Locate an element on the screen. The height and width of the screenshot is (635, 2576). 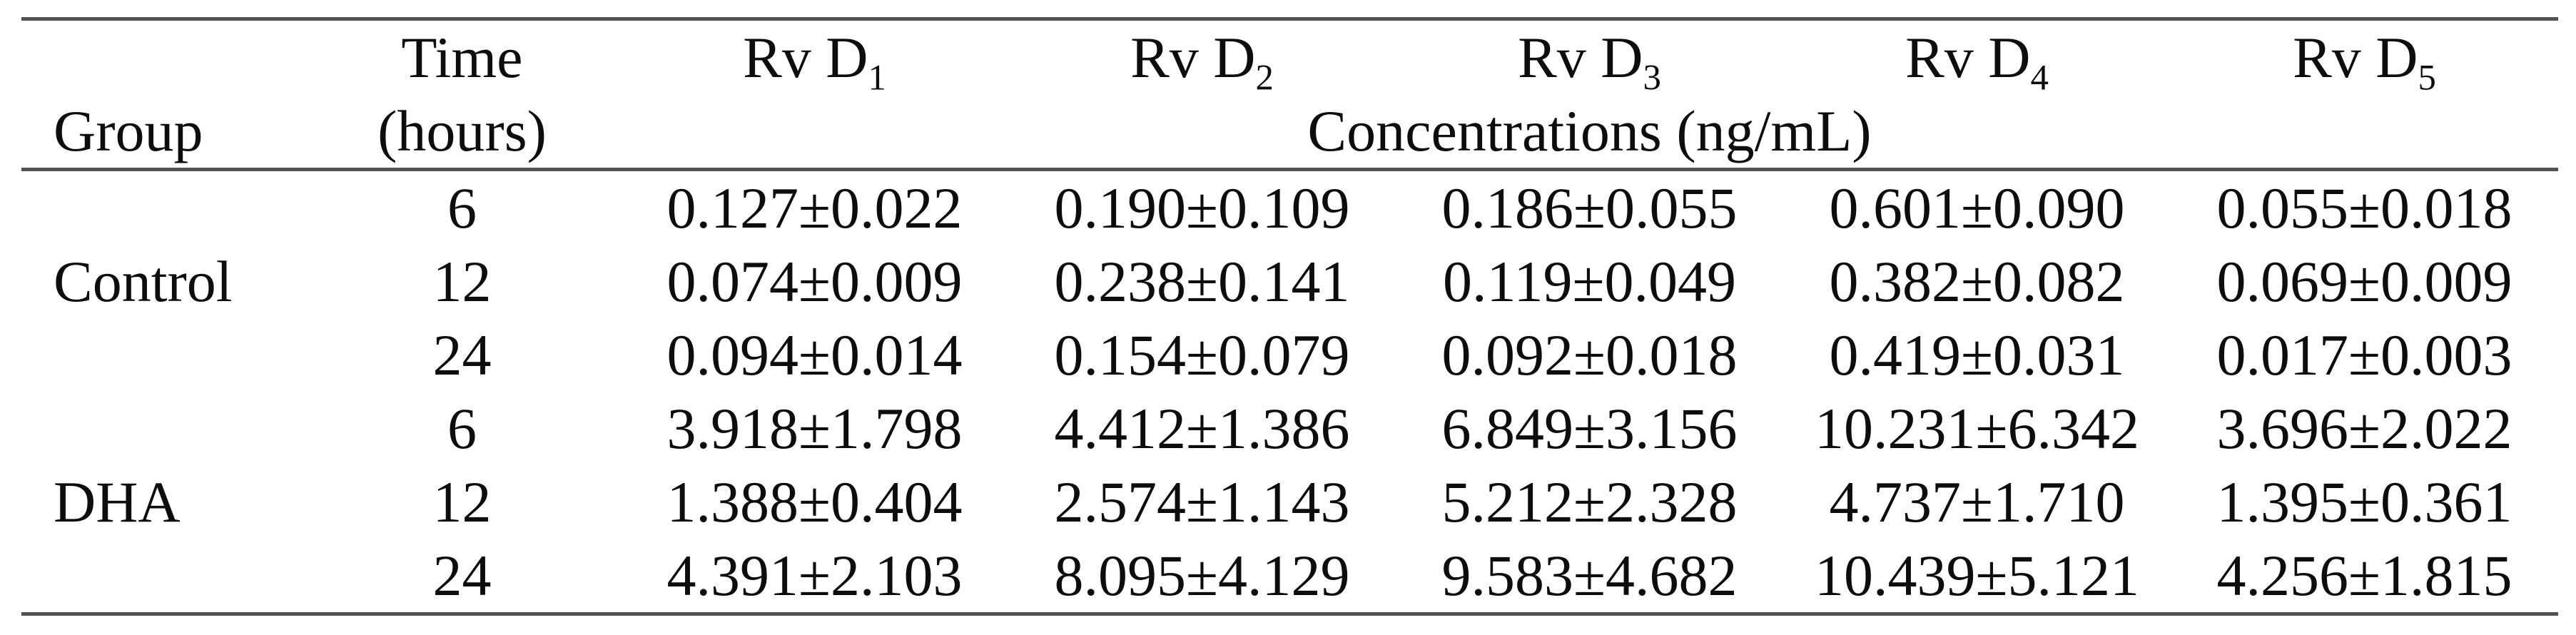
value-cell: 6.849±3.156 is located at coordinates (1590, 428).